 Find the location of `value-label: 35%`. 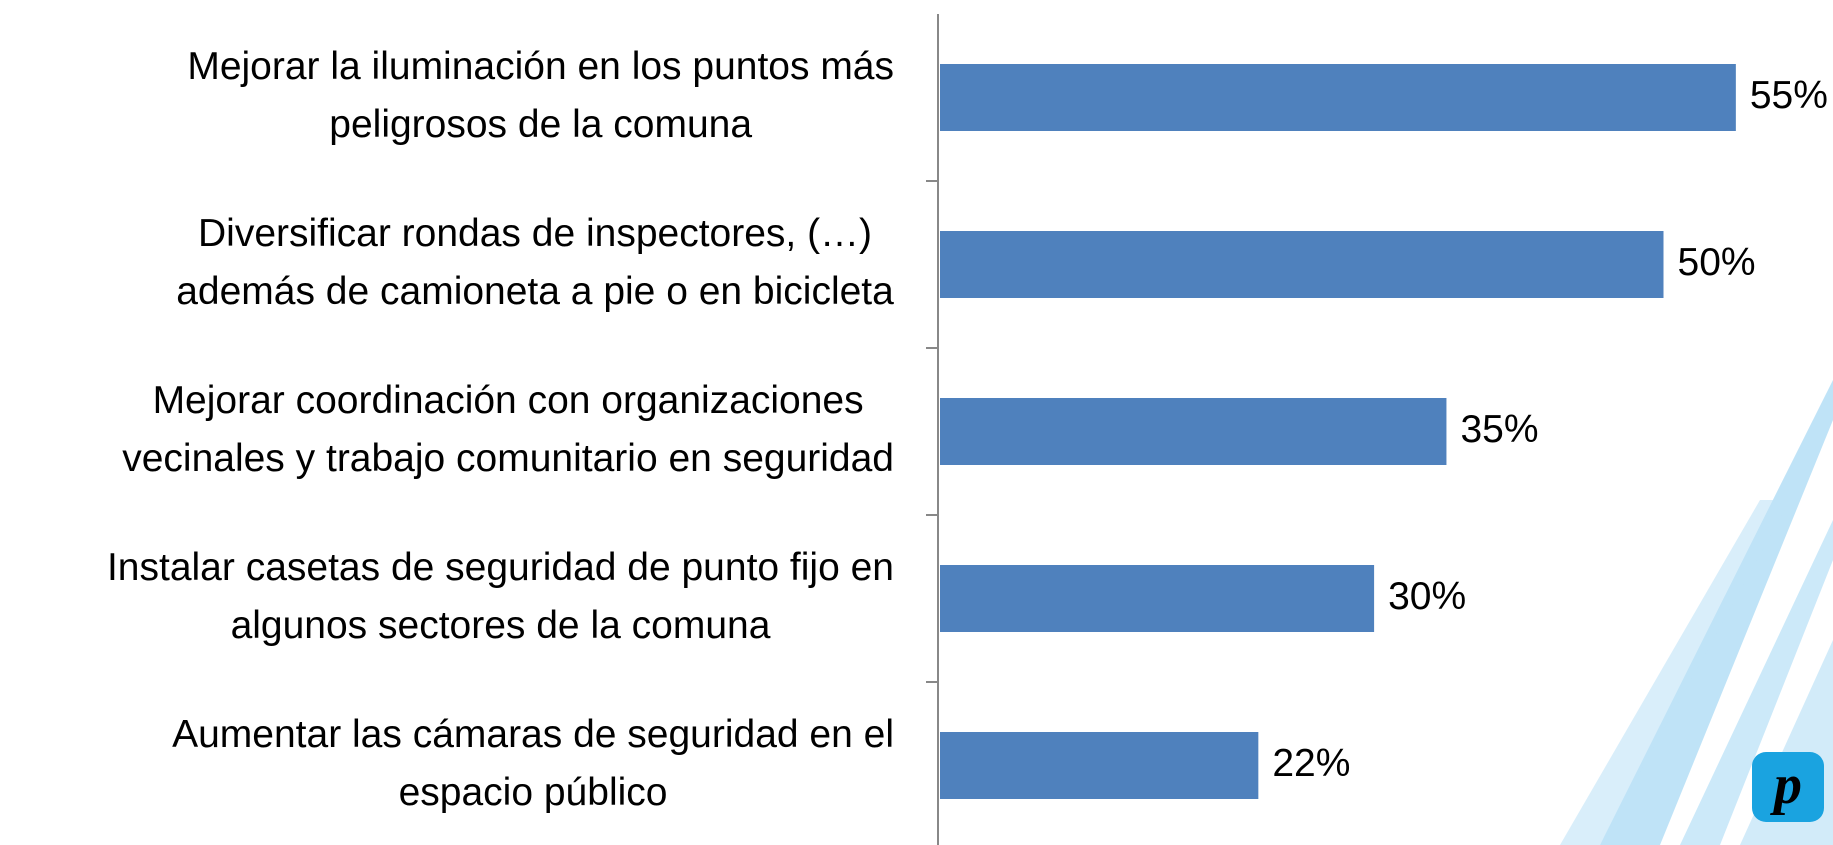

value-label: 35% is located at coordinates (1499, 429).